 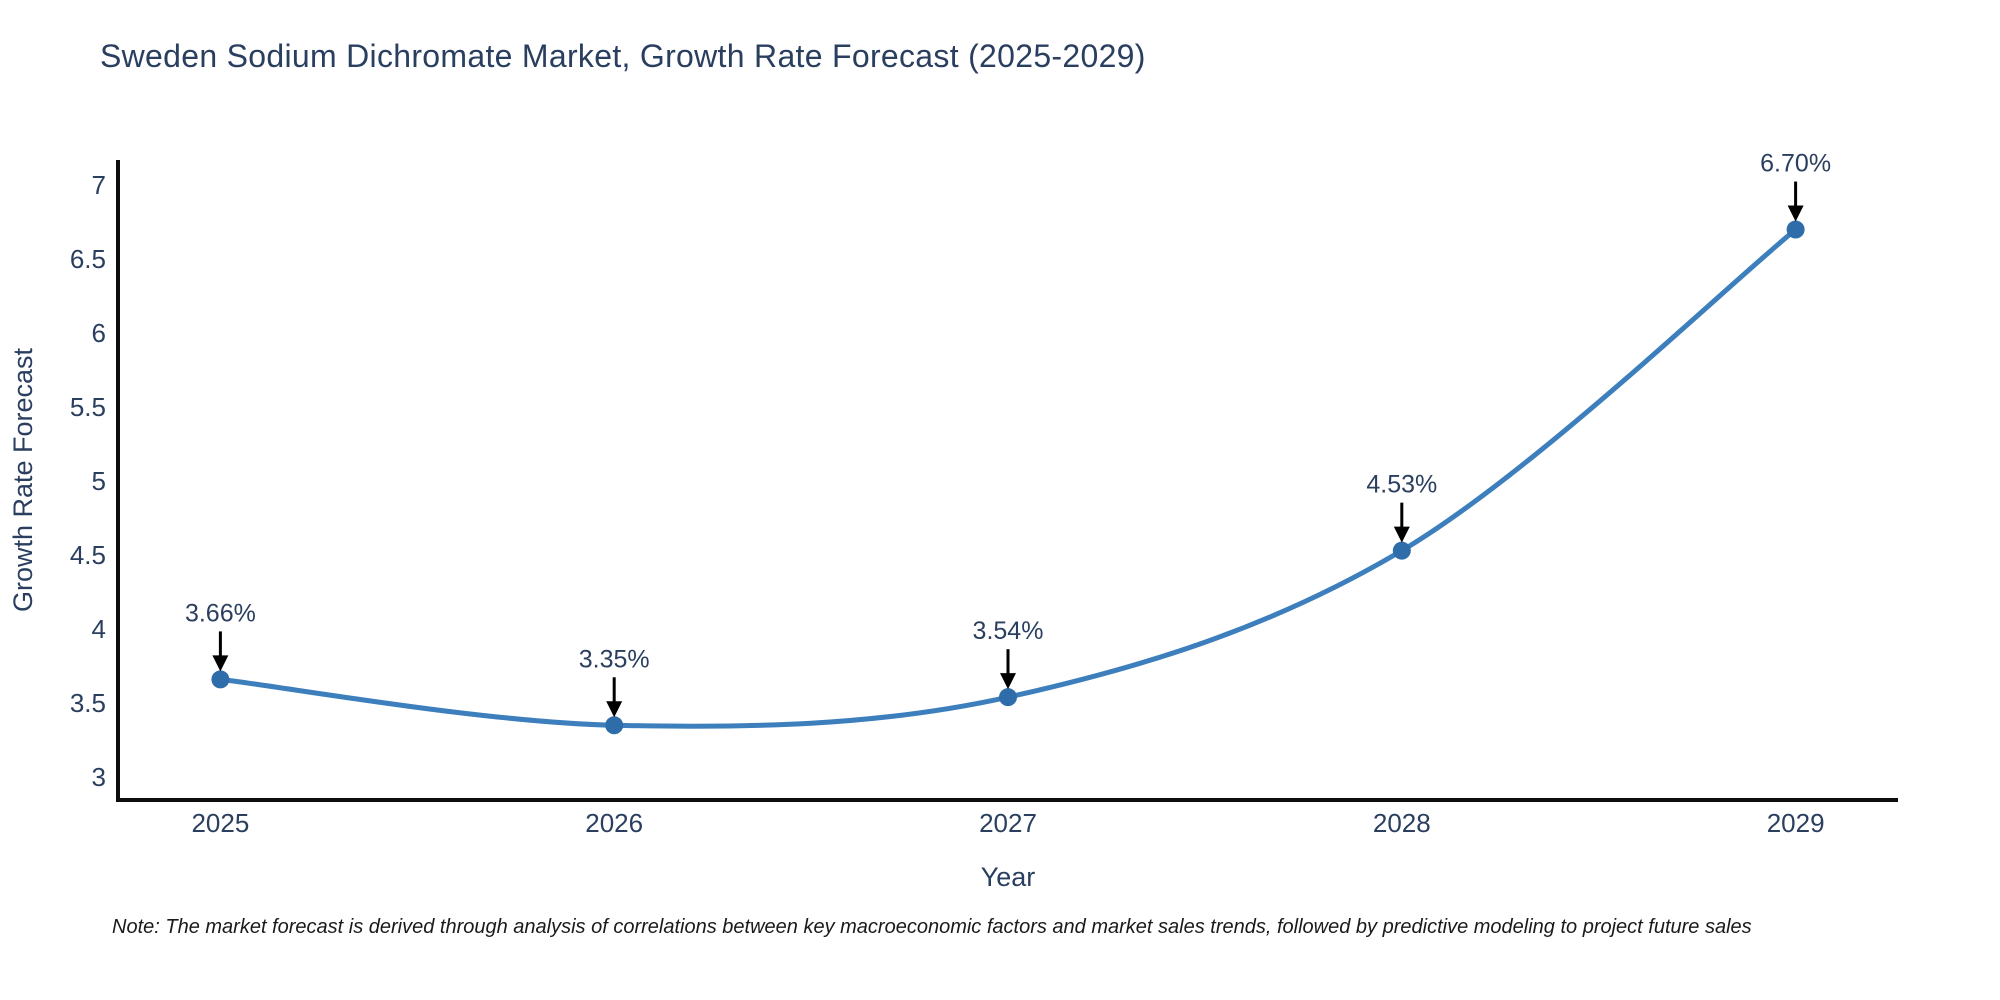 I want to click on y-tick-label: 4.5, so click(x=88, y=555).